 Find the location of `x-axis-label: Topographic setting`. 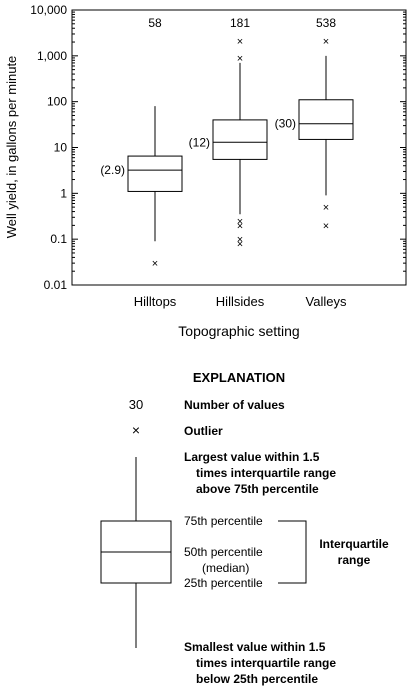

x-axis-label: Topographic setting is located at coordinates (238, 331).